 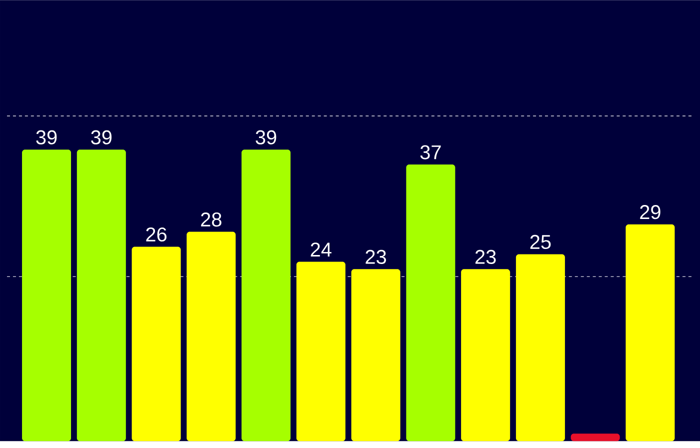 What do you see at coordinates (211, 219) in the screenshot?
I see `data-label: 28` at bounding box center [211, 219].